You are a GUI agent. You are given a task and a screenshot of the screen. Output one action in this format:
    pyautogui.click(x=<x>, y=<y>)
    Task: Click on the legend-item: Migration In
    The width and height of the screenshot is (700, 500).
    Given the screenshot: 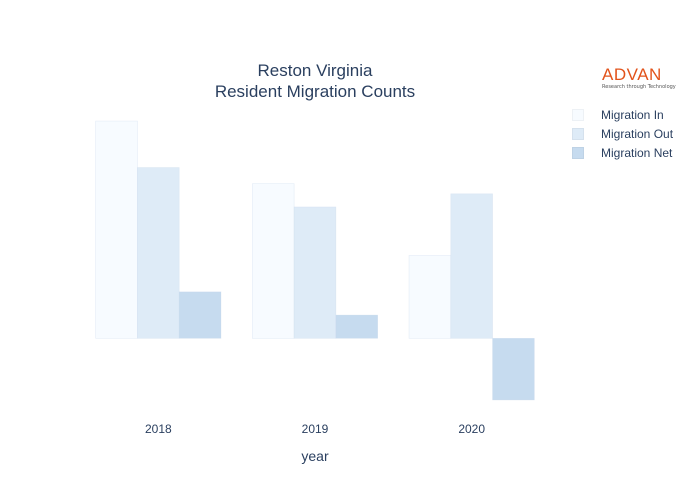 What is the action you would take?
    pyautogui.click(x=622, y=114)
    